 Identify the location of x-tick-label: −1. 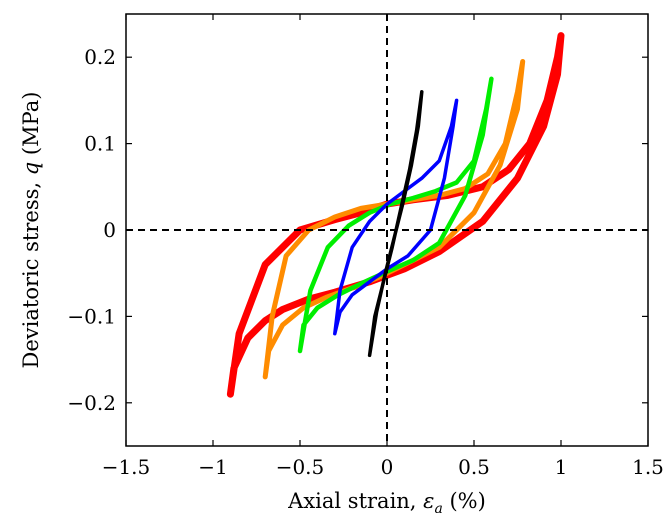
(212, 467).